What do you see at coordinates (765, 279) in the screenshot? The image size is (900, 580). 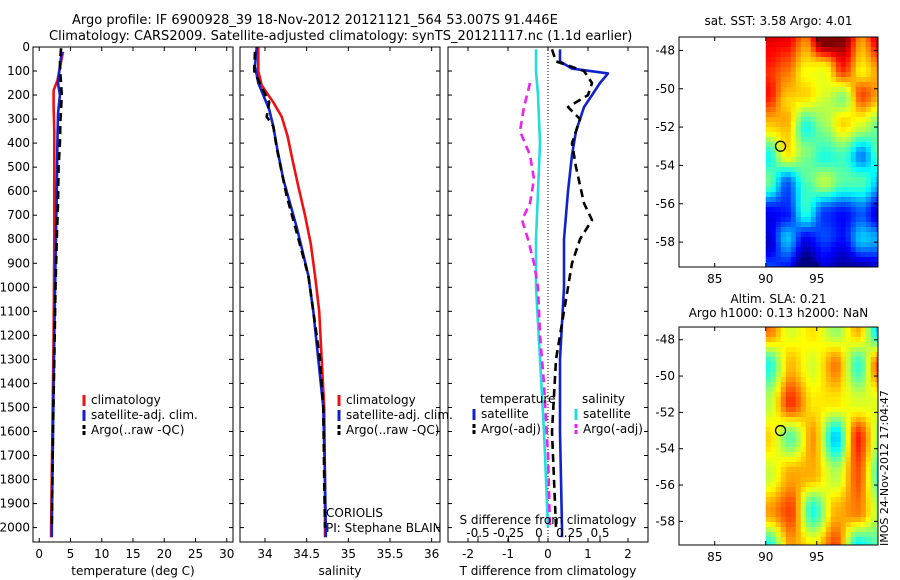 I see `sst-map-xtick-label: 90` at bounding box center [765, 279].